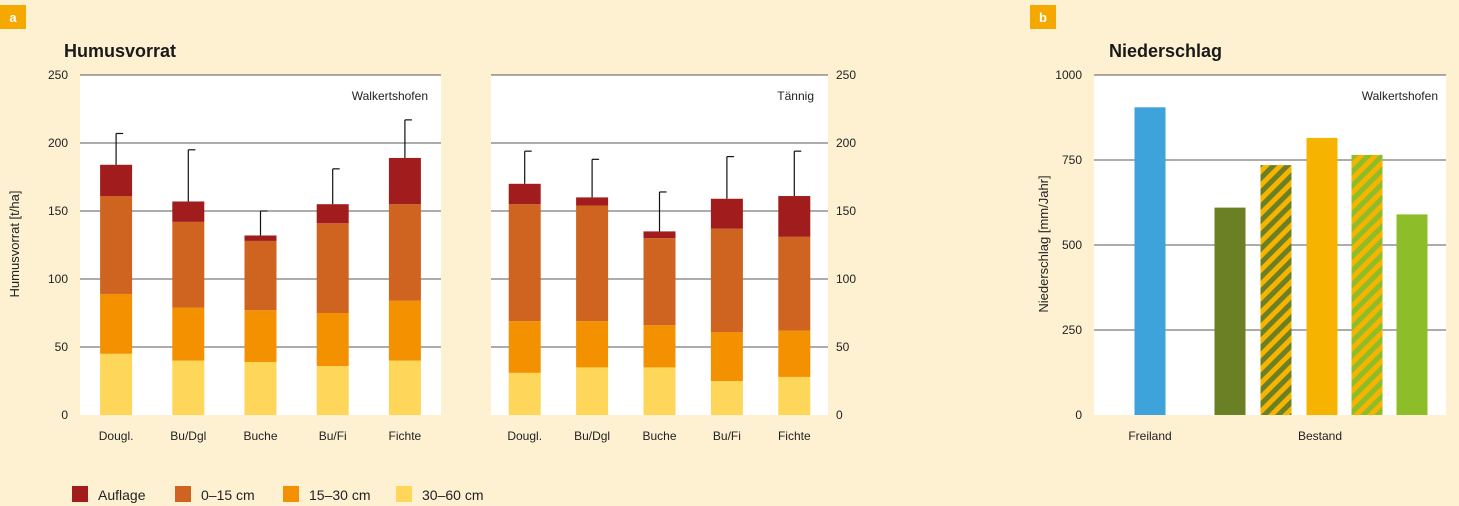 The height and width of the screenshot is (506, 1459). I want to click on panel-a-gap, so click(466, 245).